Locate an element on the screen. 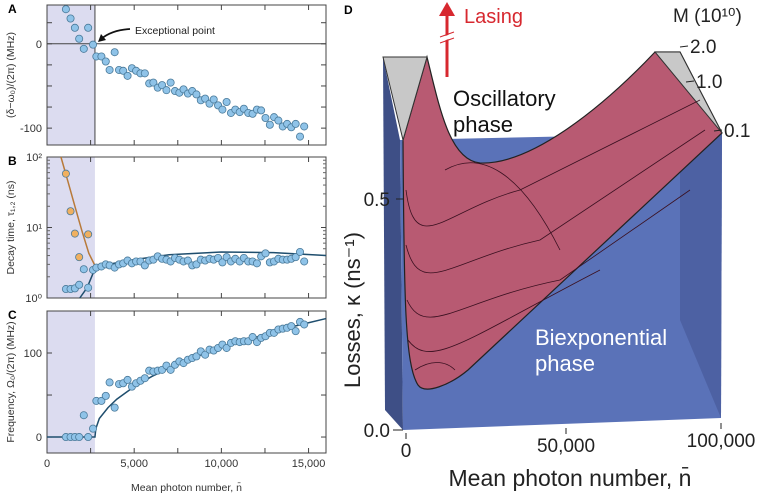 The width and height of the screenshot is (768, 494). panel-label: A is located at coordinates (12, 9).